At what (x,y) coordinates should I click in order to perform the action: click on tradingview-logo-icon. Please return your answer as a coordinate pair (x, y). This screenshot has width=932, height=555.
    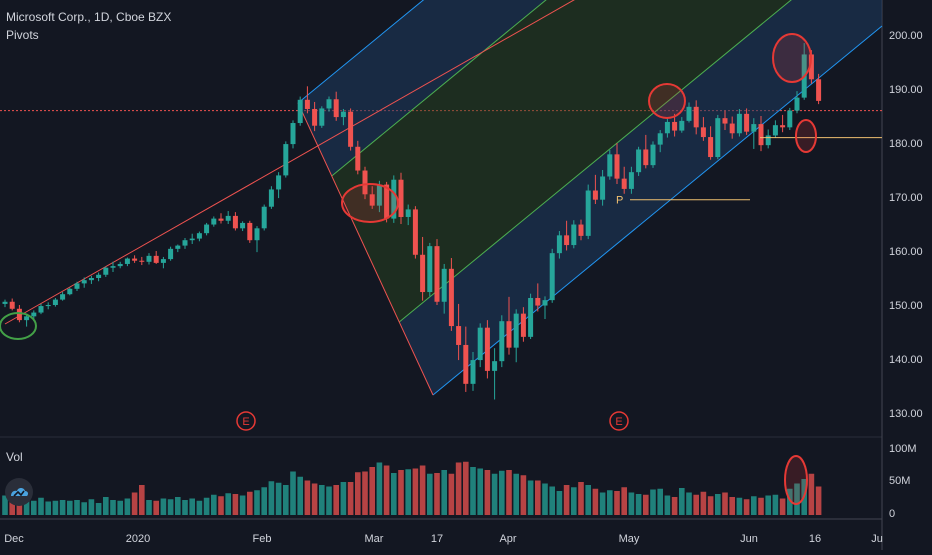
    Looking at the image, I should click on (19, 492).